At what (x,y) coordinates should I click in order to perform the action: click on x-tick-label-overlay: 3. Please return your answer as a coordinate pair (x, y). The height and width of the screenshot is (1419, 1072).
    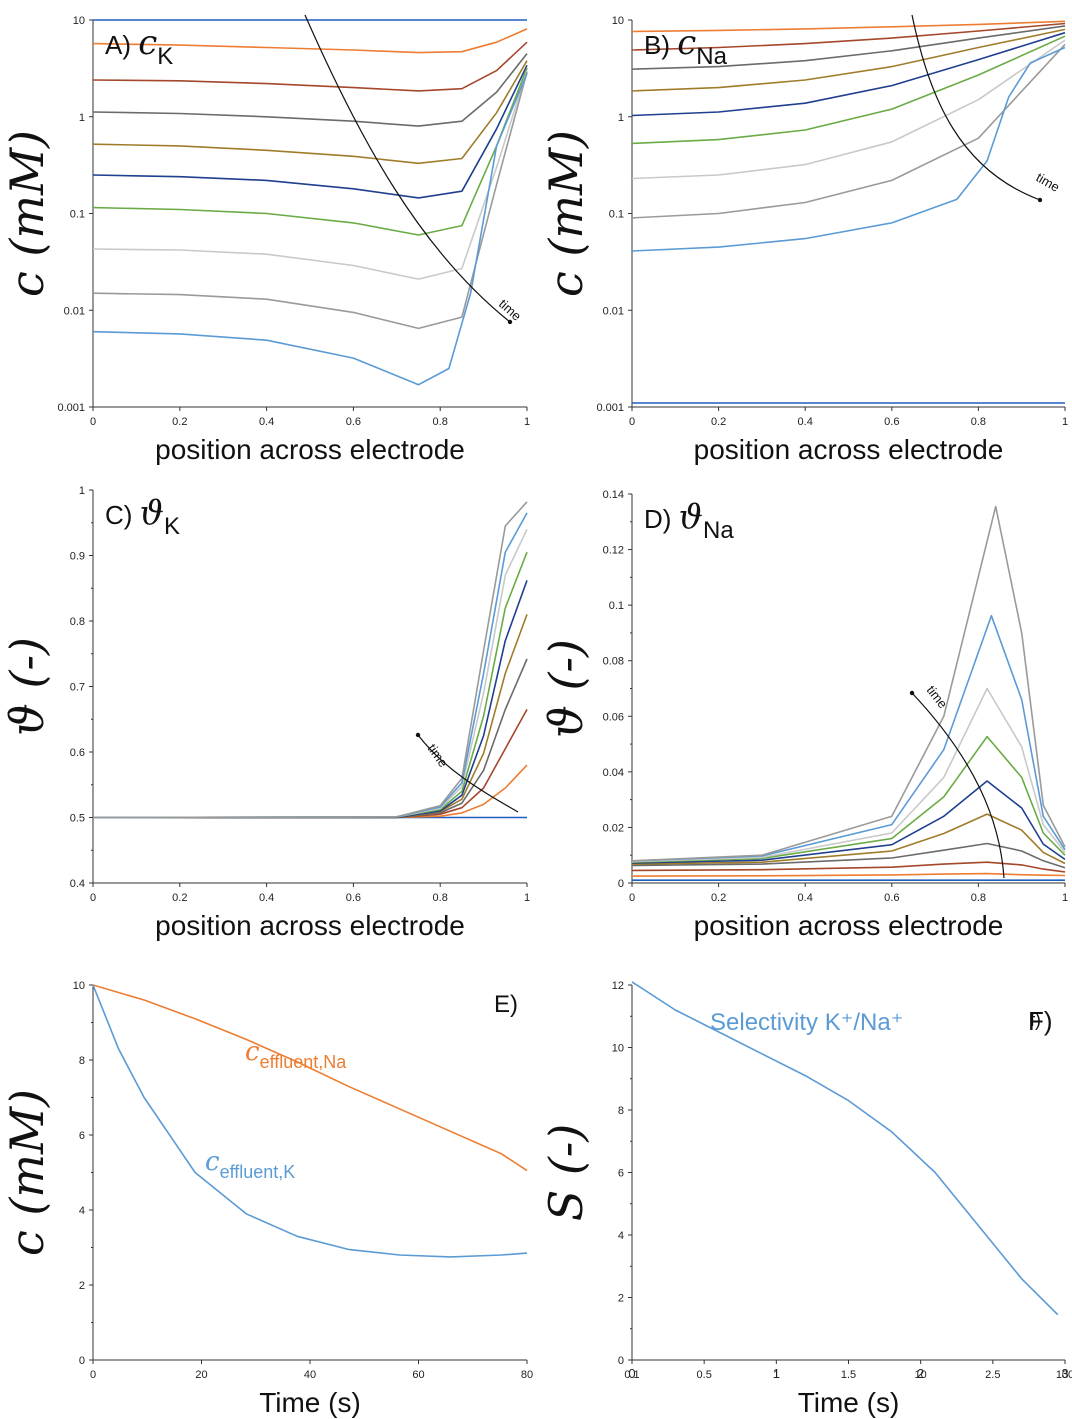
    Looking at the image, I should click on (1064, 1373).